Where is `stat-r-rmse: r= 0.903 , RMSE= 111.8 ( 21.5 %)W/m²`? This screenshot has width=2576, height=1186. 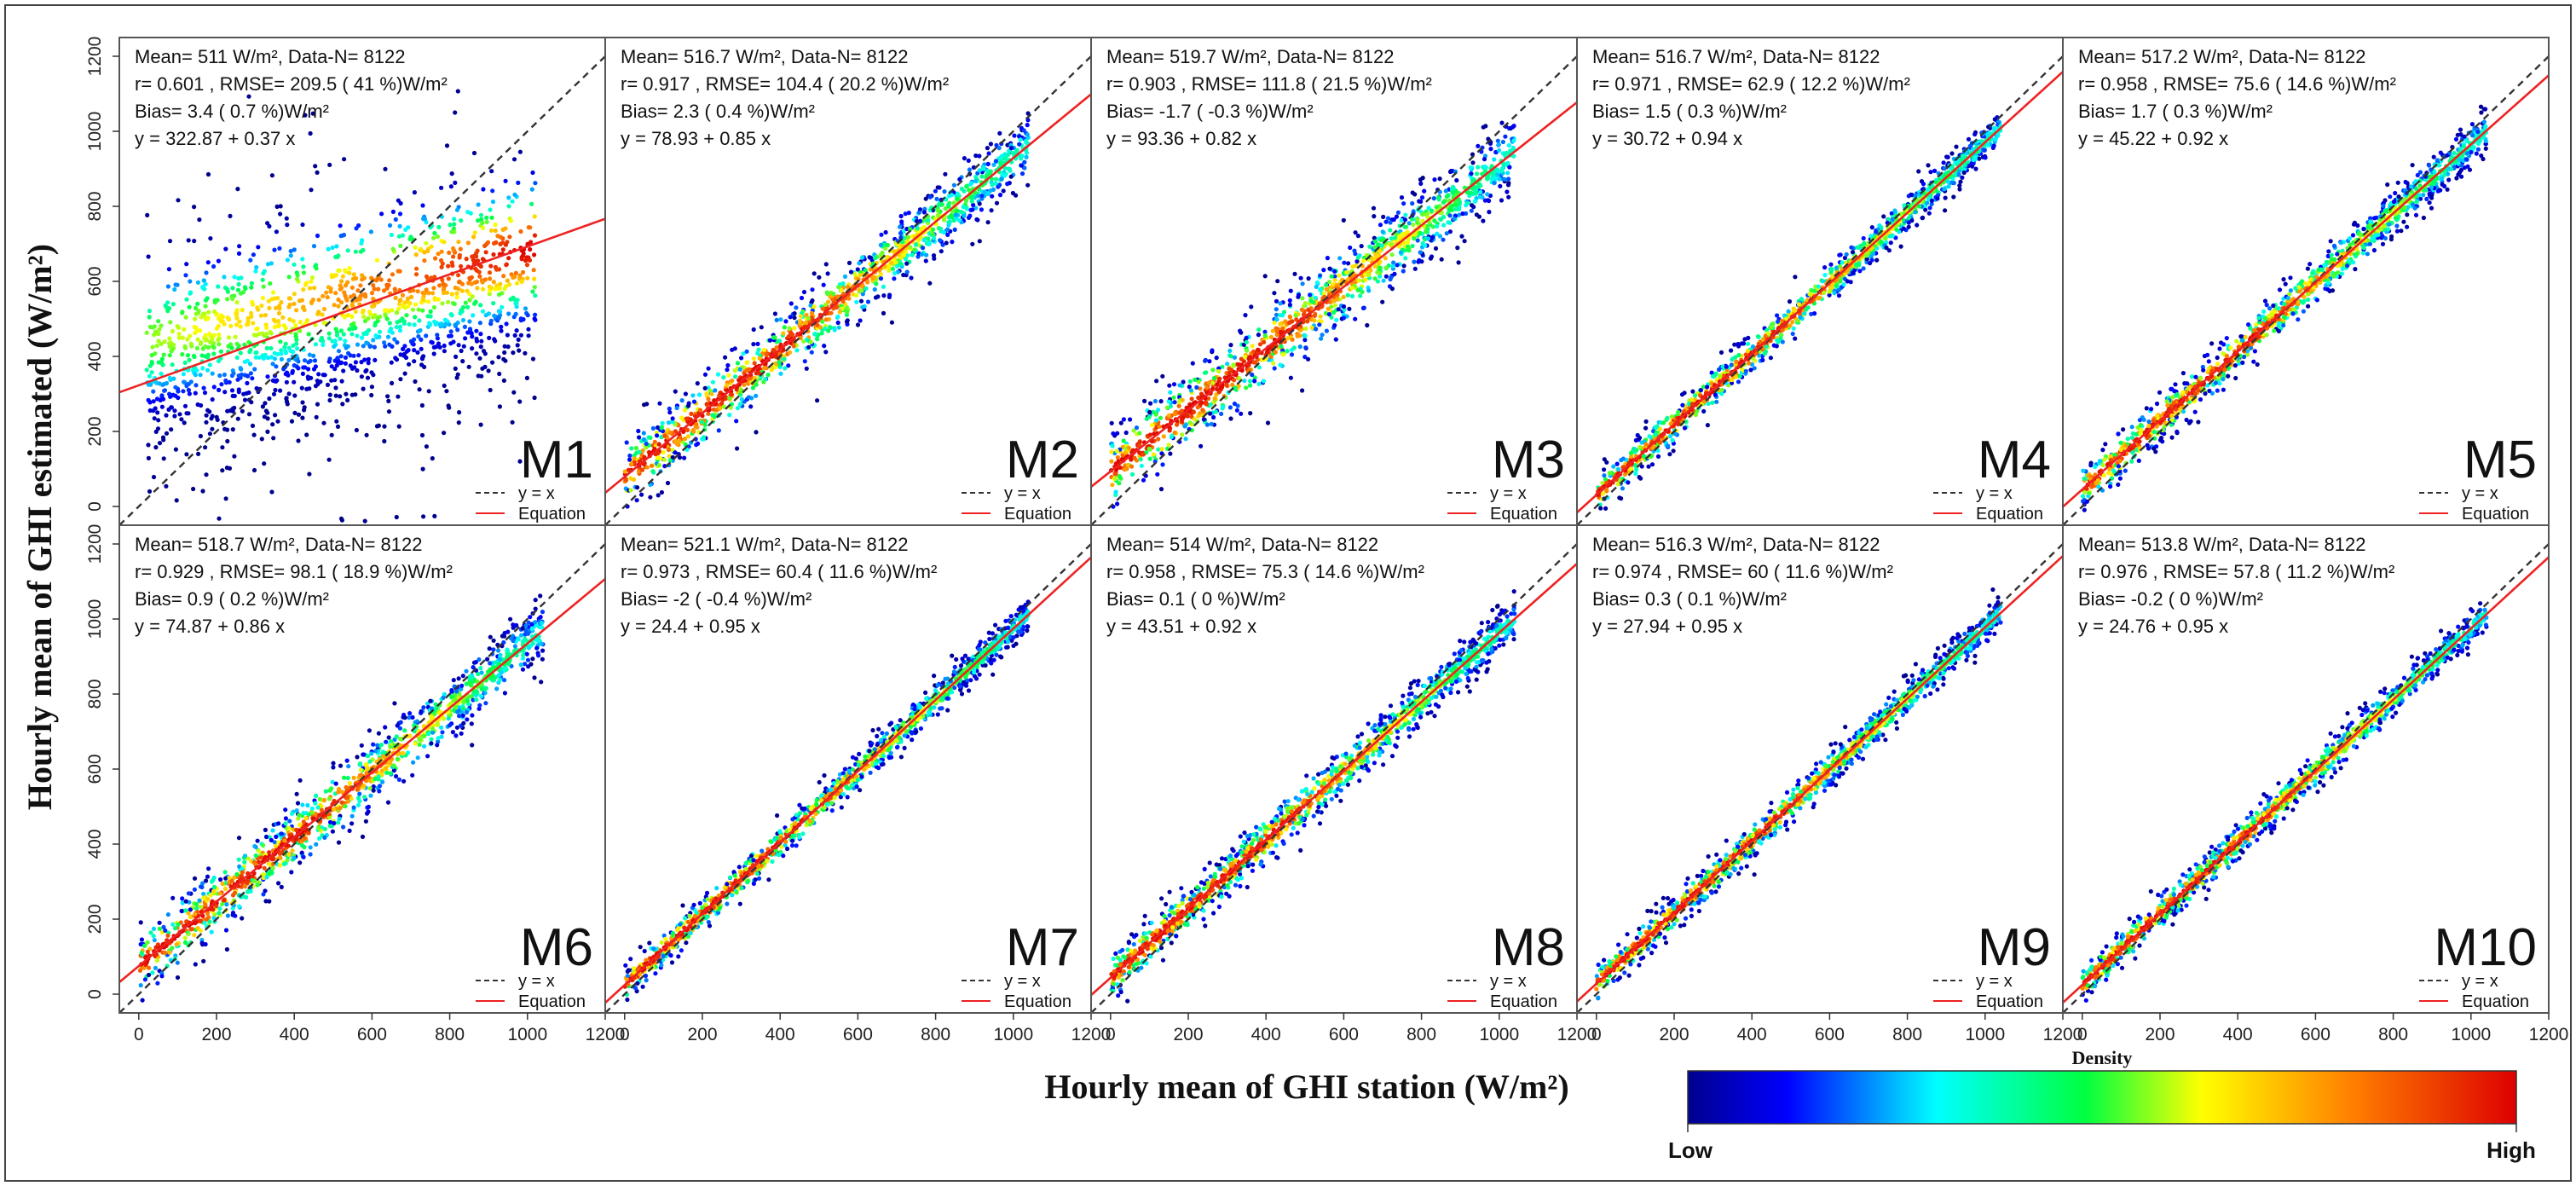
stat-r-rmse: r= 0.903 , RMSE= 111.8 ( 21.5 %)W/m² is located at coordinates (1269, 84).